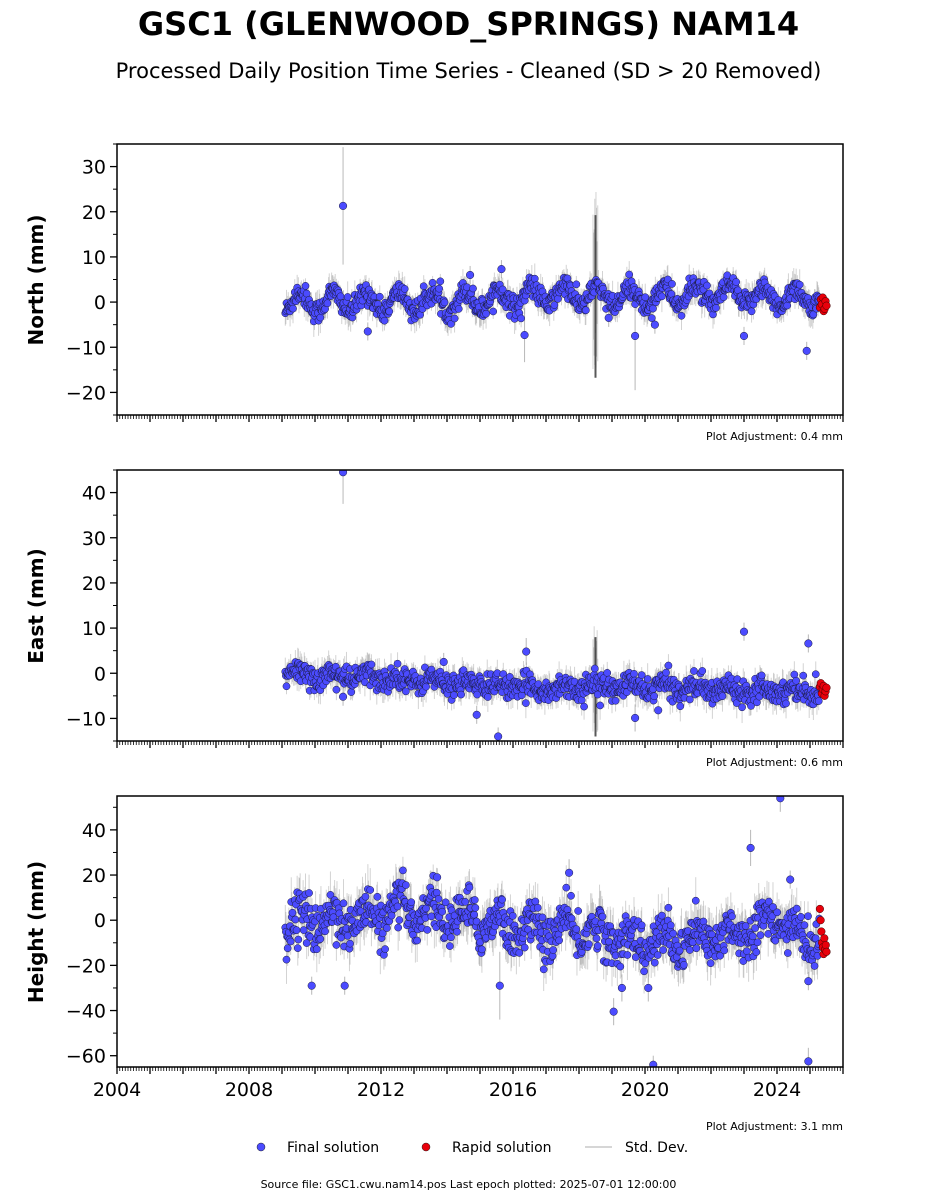  What do you see at coordinates (94, 213) in the screenshot?
I see `north-ytick-label: 20` at bounding box center [94, 213].